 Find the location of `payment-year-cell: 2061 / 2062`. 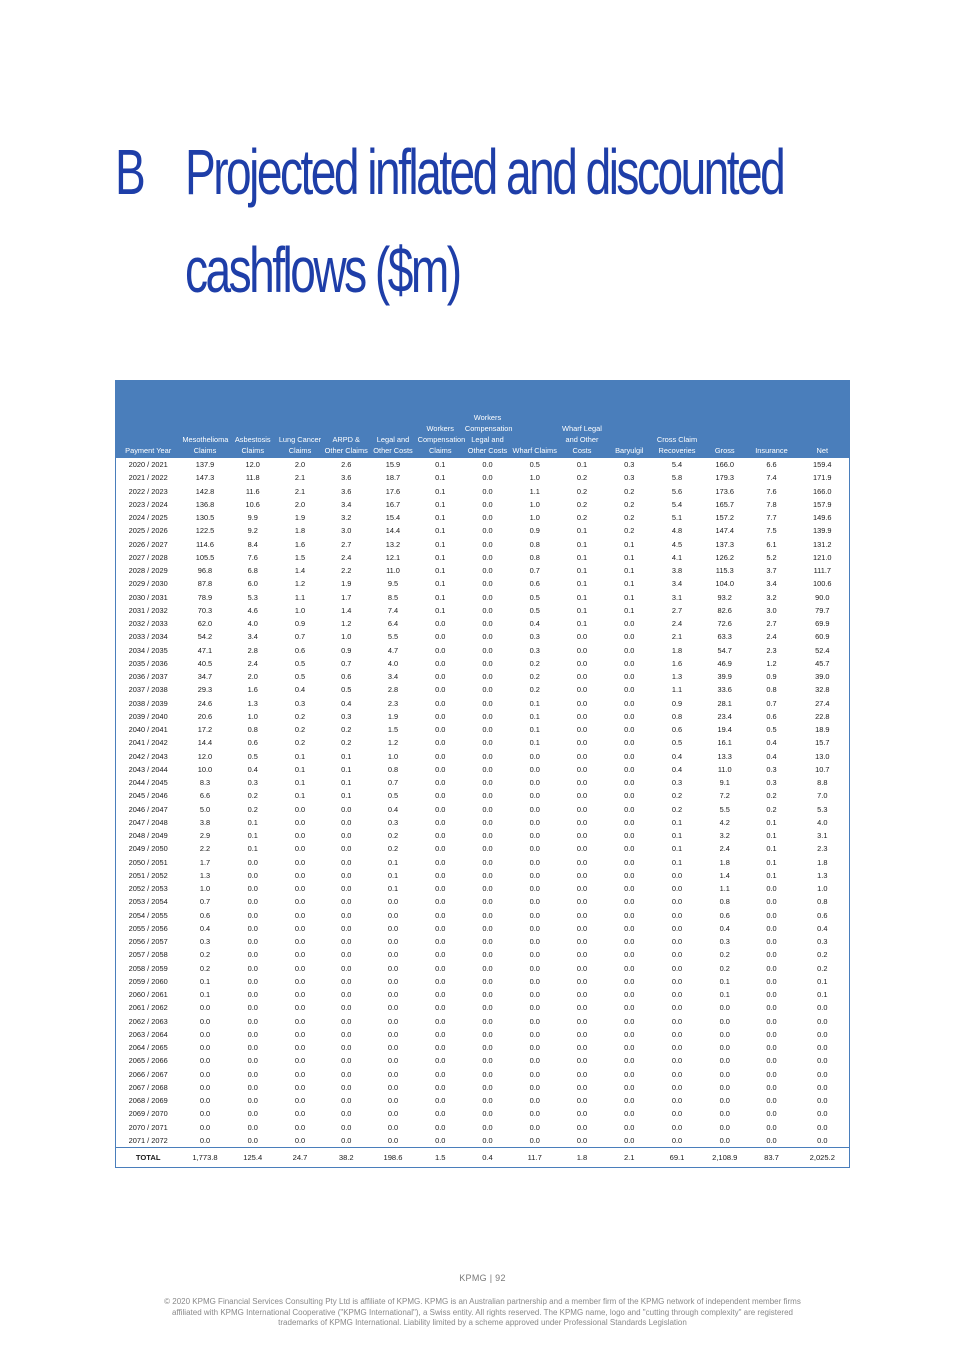

payment-year-cell: 2061 / 2062 is located at coordinates (148, 1008).